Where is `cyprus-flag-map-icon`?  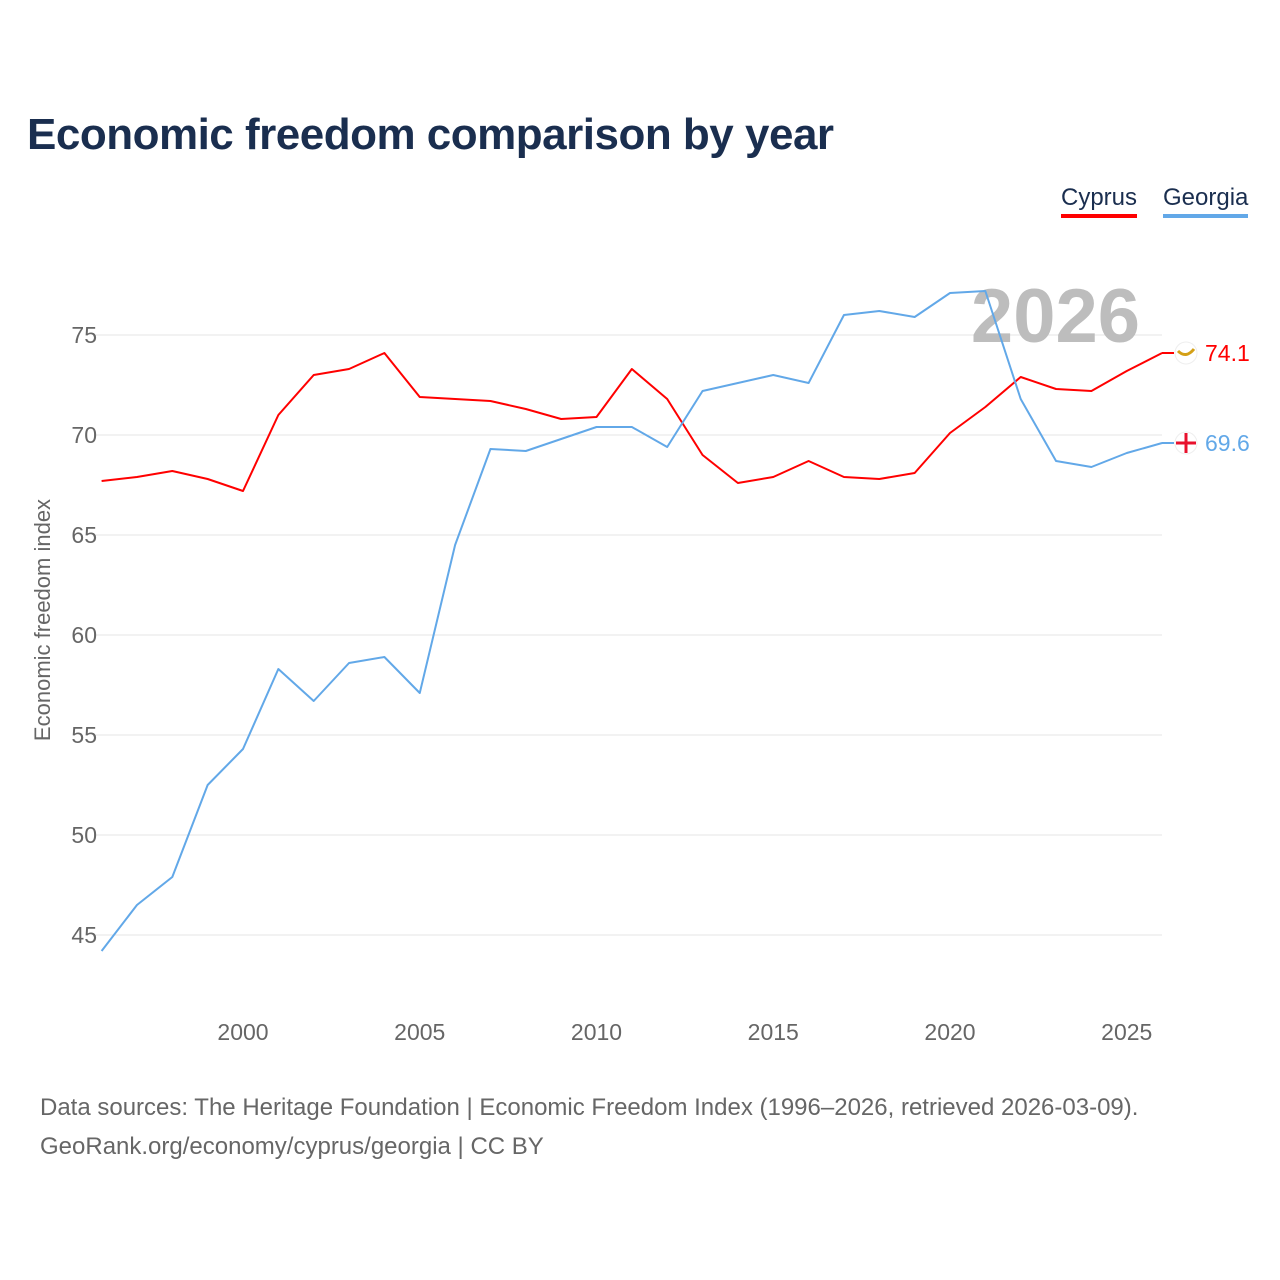 cyprus-flag-map-icon is located at coordinates (1186, 352).